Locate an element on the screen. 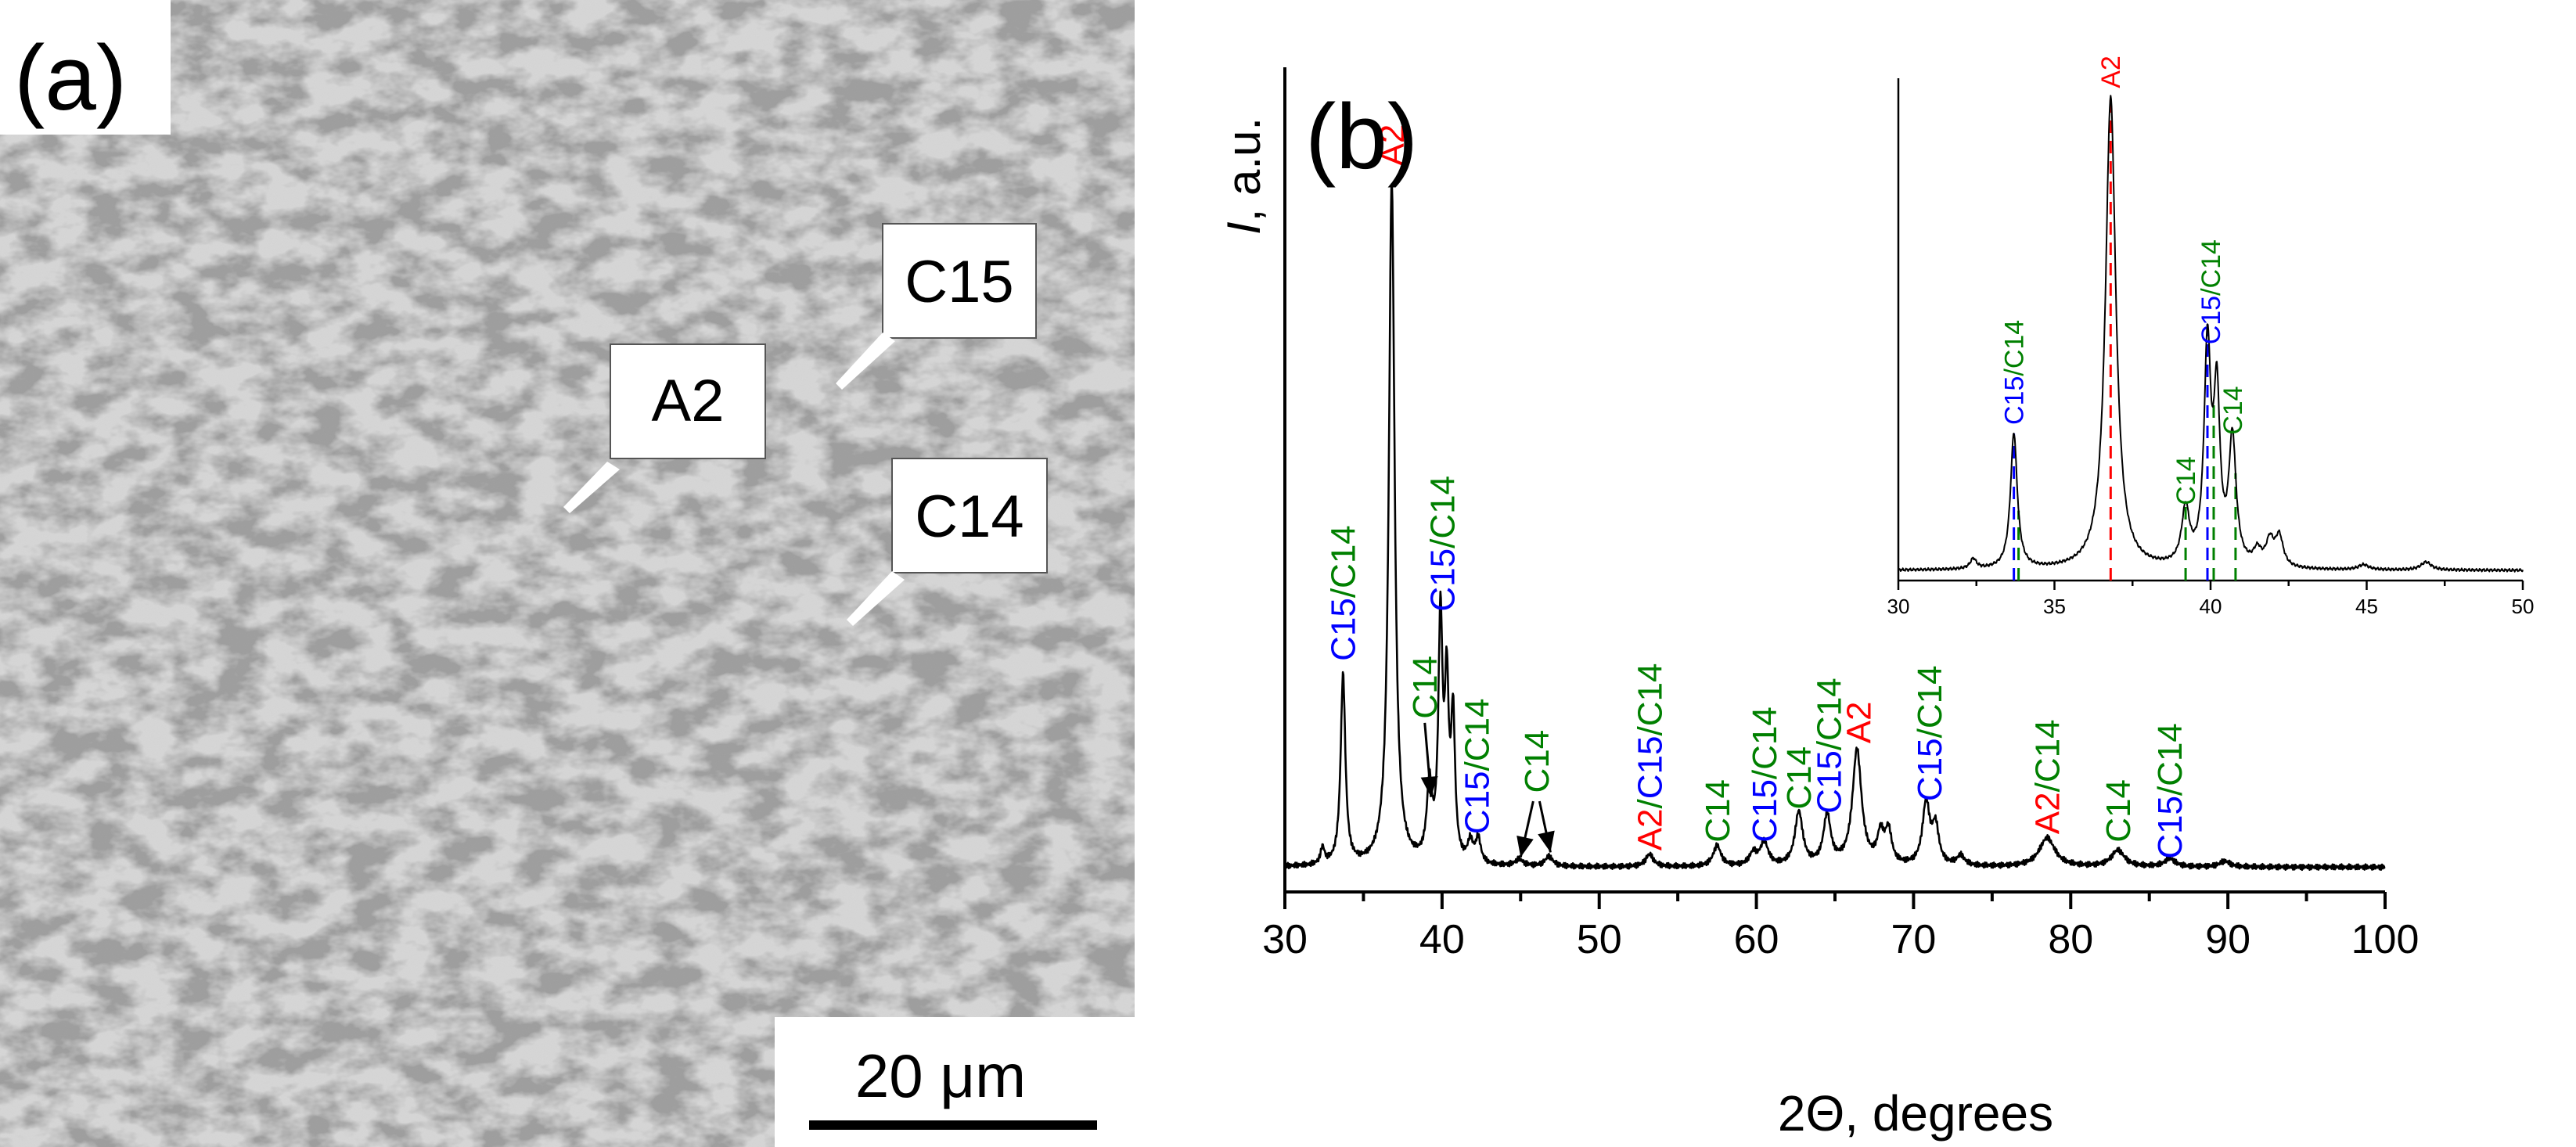 The height and width of the screenshot is (1147, 2576). inset-reference-lines is located at coordinates (2125, 338).